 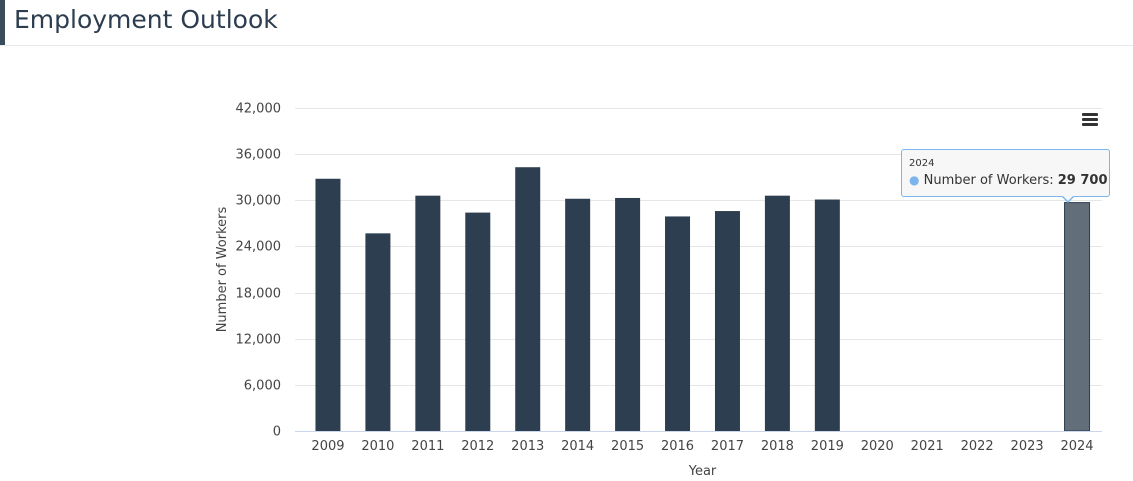 I want to click on y-tick-label: 18,000, so click(x=259, y=294).